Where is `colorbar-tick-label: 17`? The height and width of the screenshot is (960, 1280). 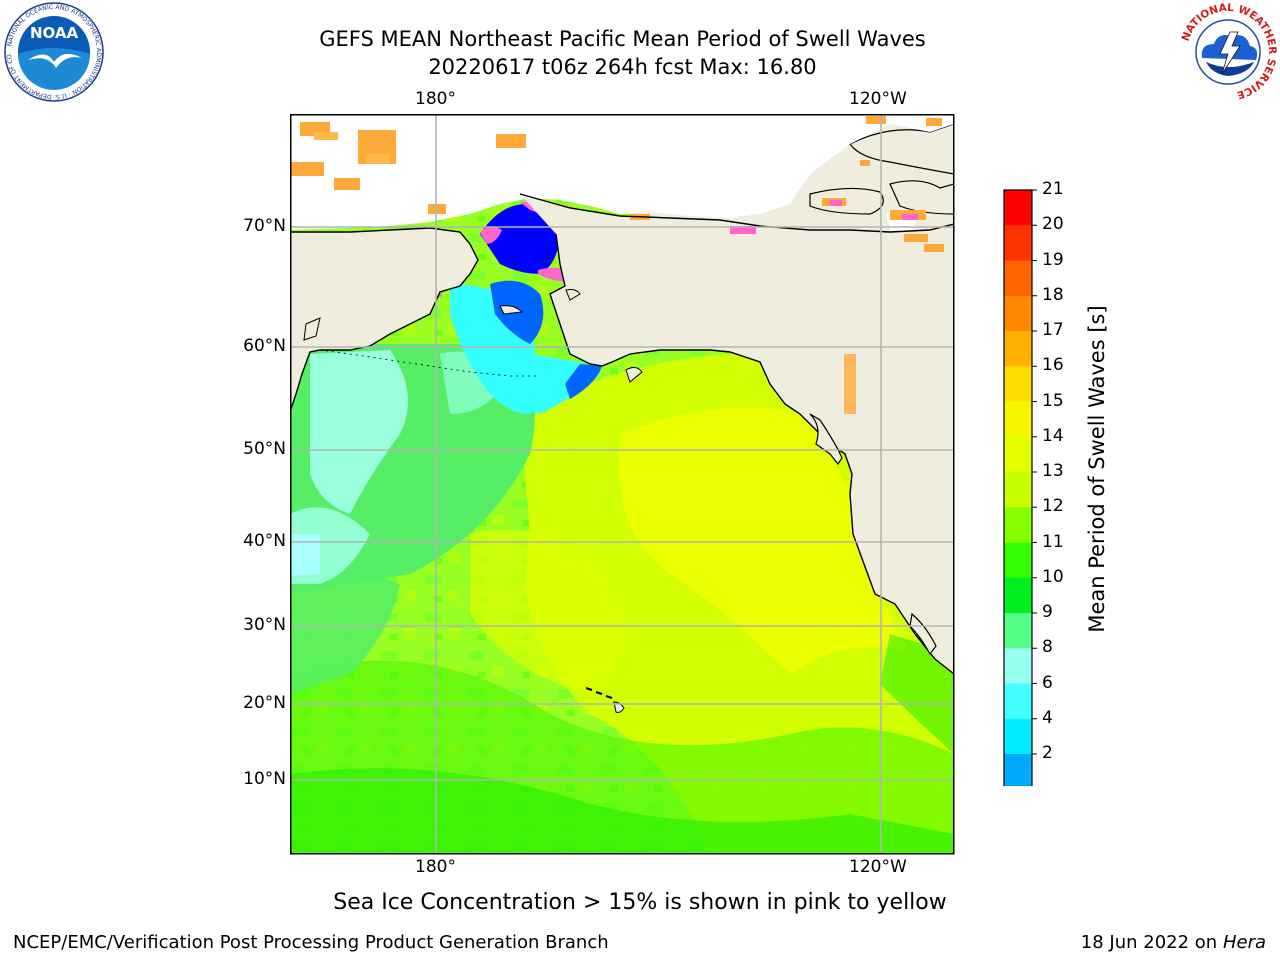 colorbar-tick-label: 17 is located at coordinates (1053, 330).